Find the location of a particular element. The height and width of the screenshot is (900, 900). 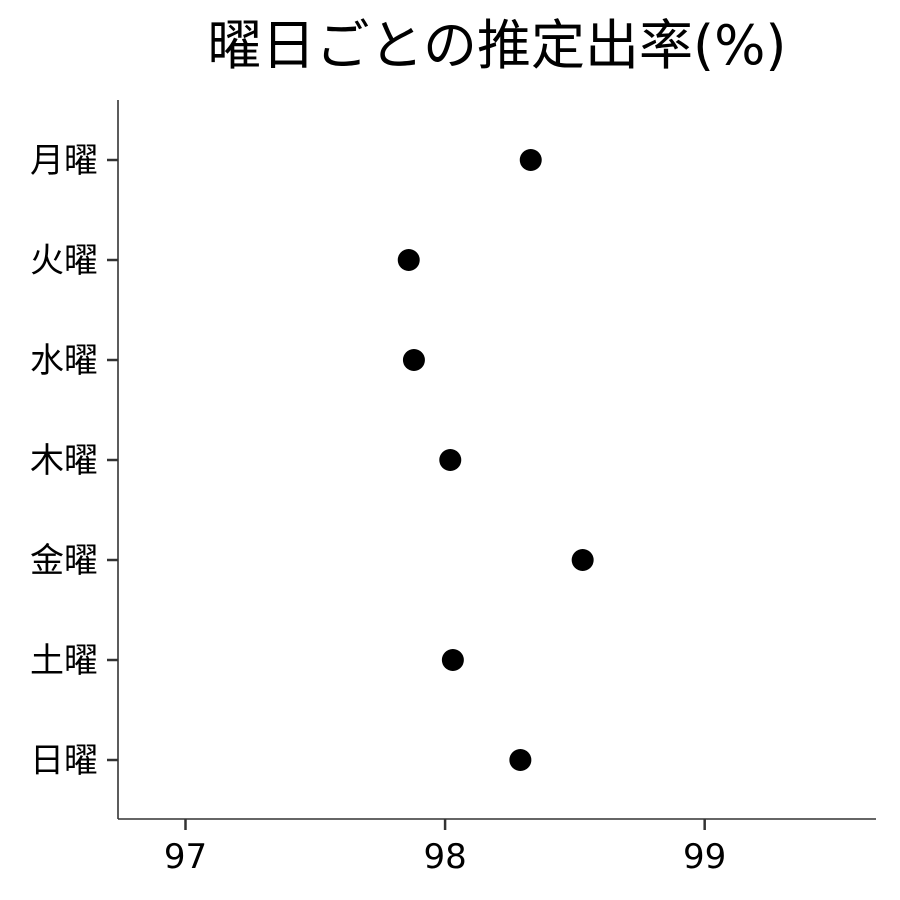

x-ticks: 97 98 99 is located at coordinates (445, 848).